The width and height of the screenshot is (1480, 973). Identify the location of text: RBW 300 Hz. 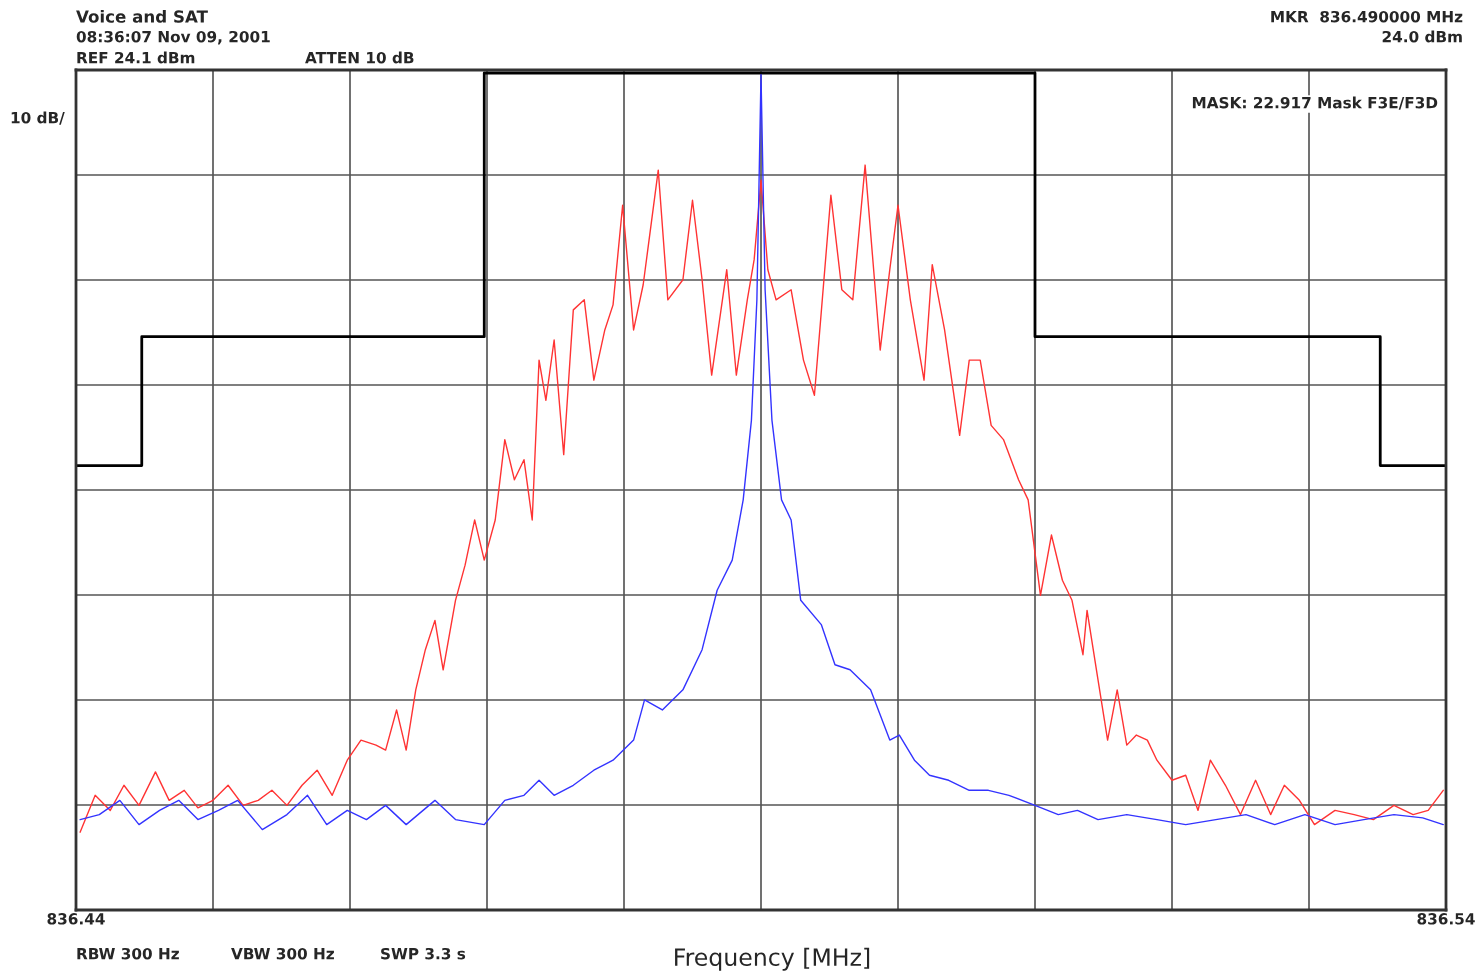
(128, 953).